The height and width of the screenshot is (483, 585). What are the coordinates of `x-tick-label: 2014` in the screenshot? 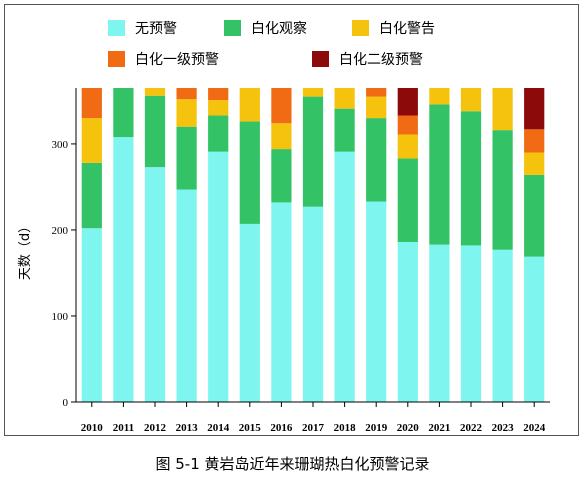 It's located at (218, 428).